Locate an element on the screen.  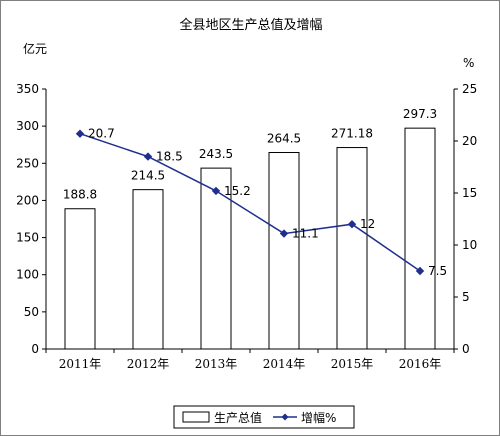
legend-line-label: 增幅% is located at coordinates (318, 417).